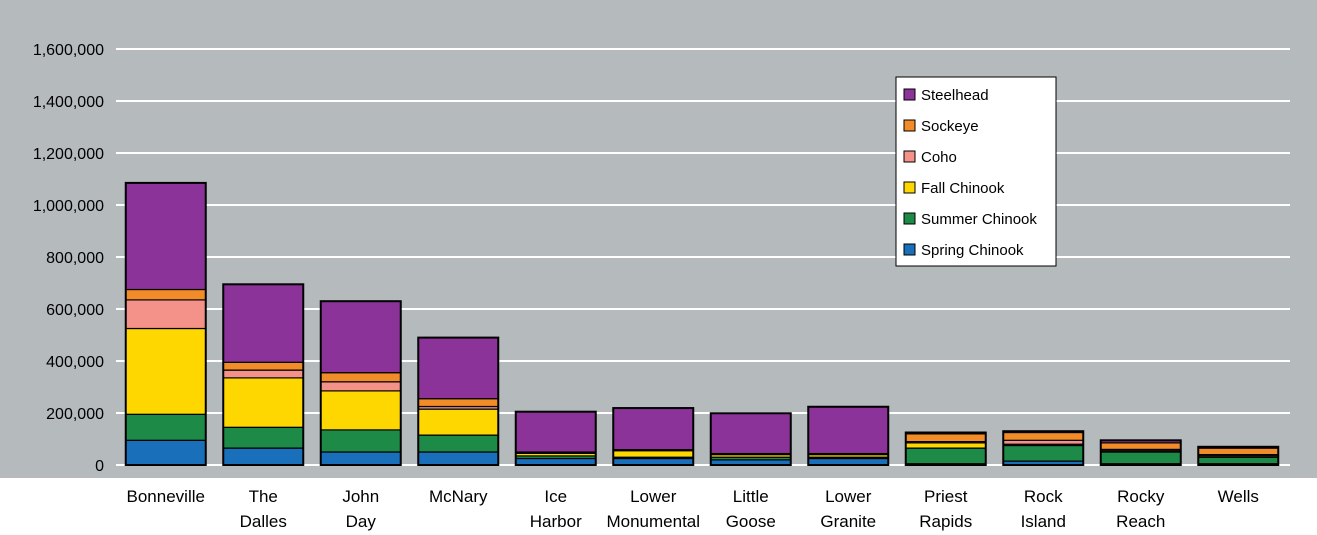 The width and height of the screenshot is (1317, 535). What do you see at coordinates (263, 509) in the screenshot?
I see `x-tick-label: The Dalles` at bounding box center [263, 509].